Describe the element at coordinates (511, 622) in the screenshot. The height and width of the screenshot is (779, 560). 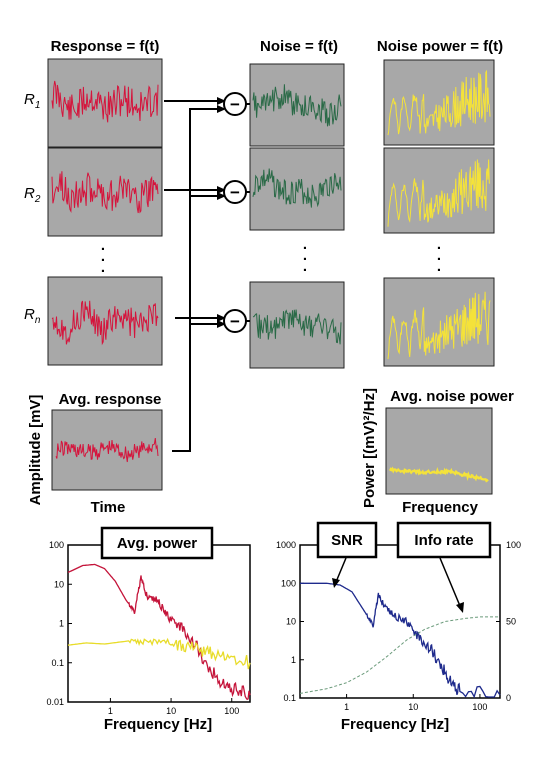
I see `snr-info-y2-tick-label: 50` at that location.